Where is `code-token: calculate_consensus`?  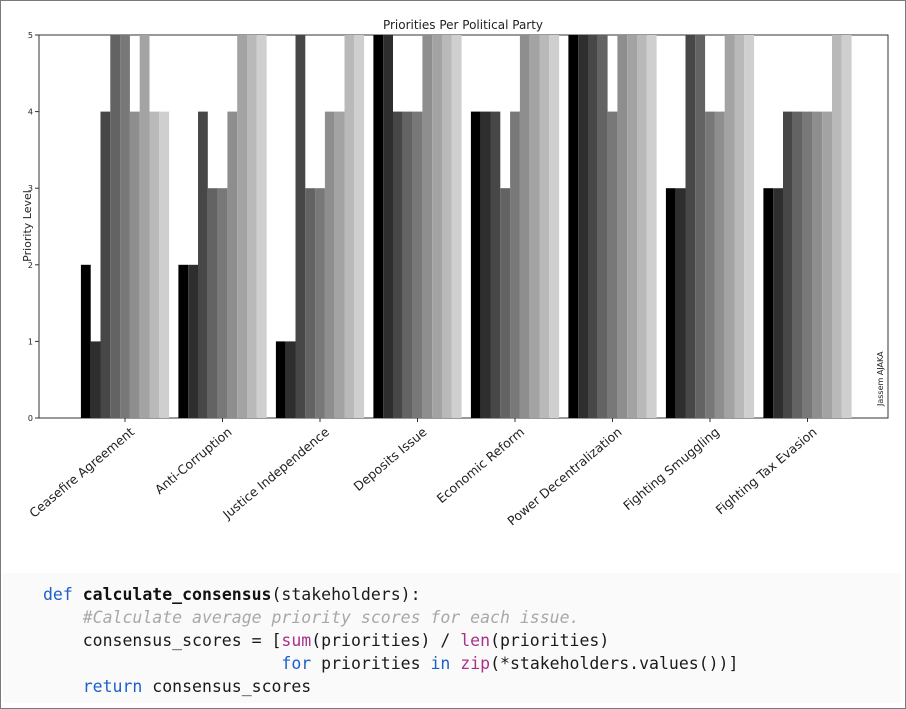
code-token: calculate_consensus is located at coordinates (177, 594).